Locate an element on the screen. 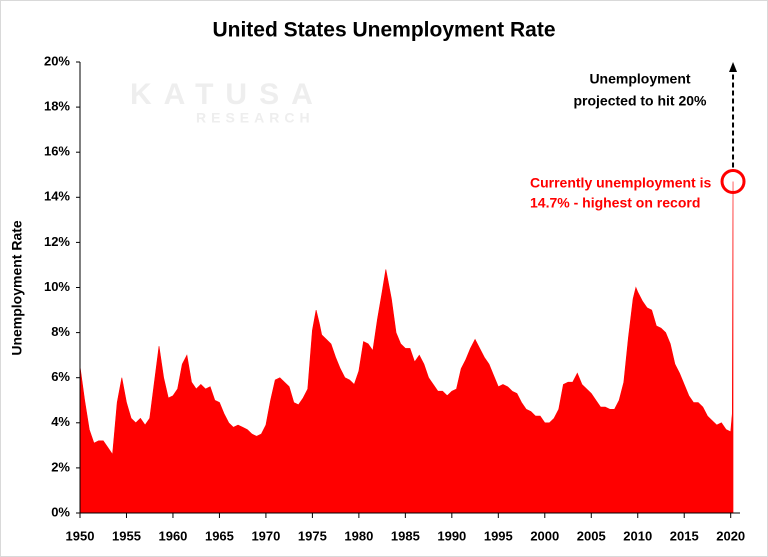 The image size is (768, 557). arrow-head is located at coordinates (733, 67).